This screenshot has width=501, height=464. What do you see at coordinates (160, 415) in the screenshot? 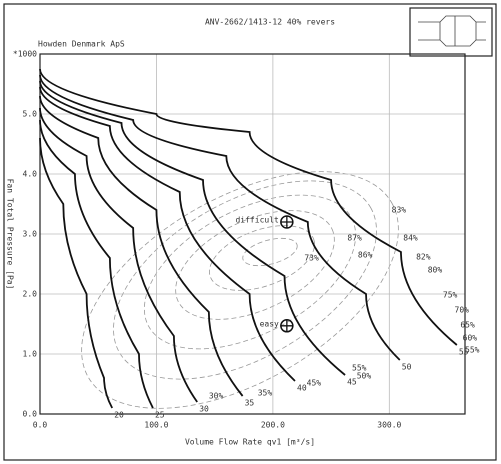
I see `curve-label: 25` at bounding box center [160, 415].